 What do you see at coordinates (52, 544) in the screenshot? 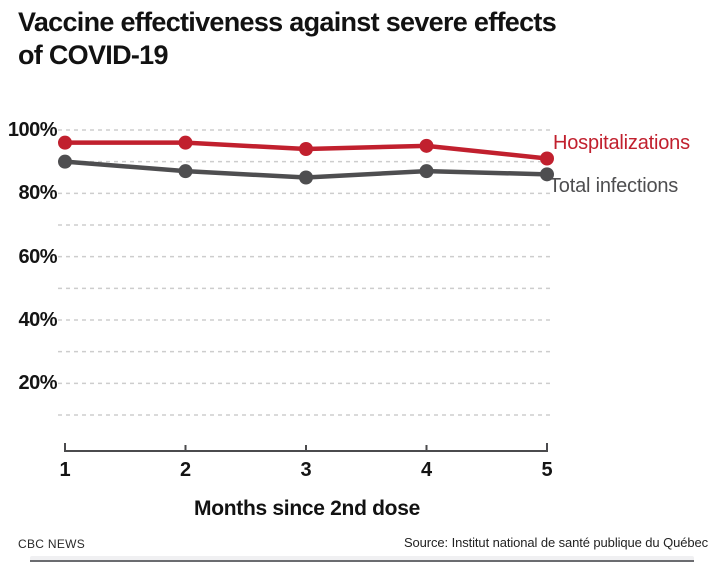
I see `footer-brand: CBC NEWS` at bounding box center [52, 544].